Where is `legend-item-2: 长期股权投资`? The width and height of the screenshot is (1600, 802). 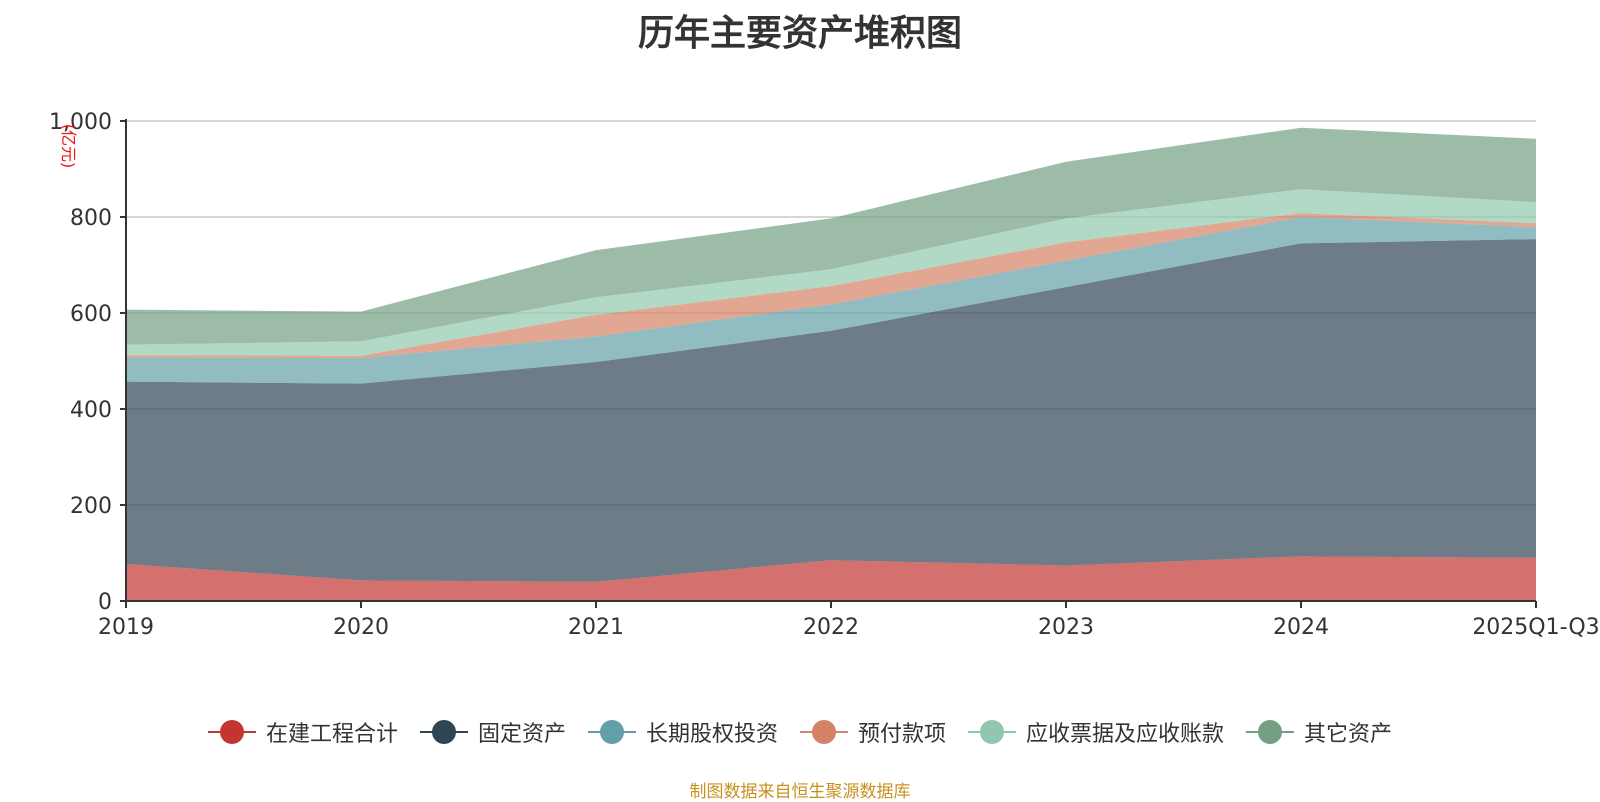
legend-item-2: 长期股权投资 is located at coordinates (682, 732).